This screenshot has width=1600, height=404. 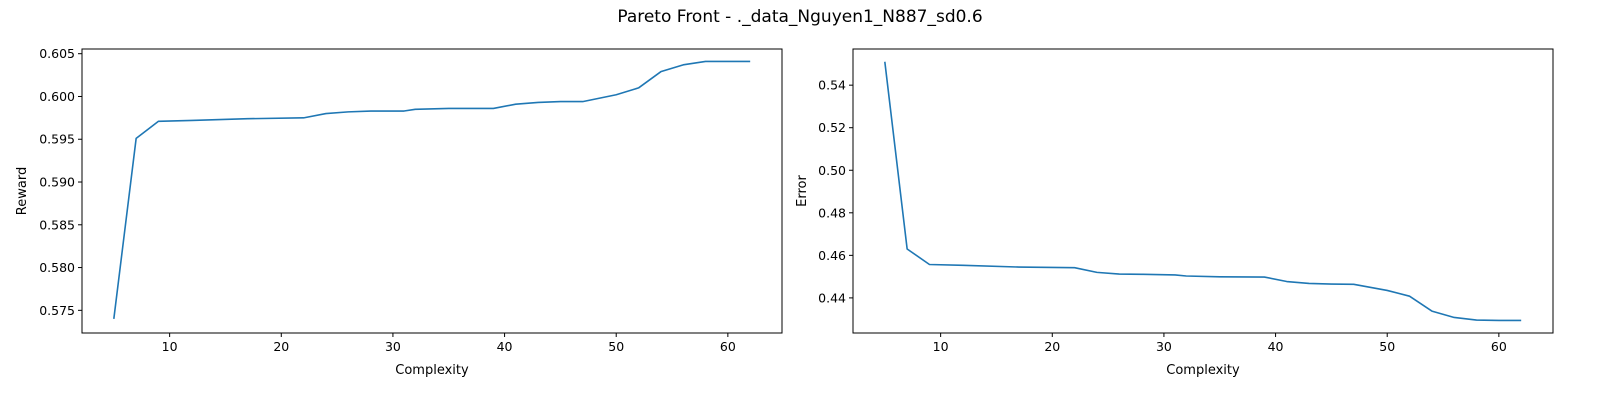 What do you see at coordinates (281, 346) in the screenshot?
I see `reward-x-tick-label: 20` at bounding box center [281, 346].